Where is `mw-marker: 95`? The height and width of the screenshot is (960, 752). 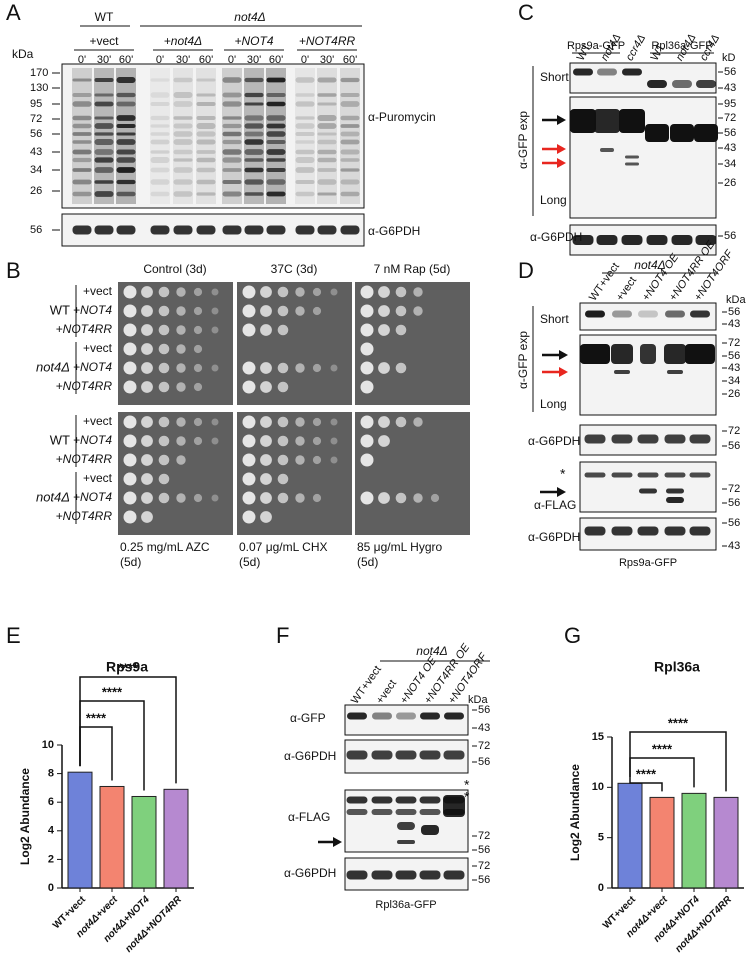
mw-marker: 95 is located at coordinates (730, 104).